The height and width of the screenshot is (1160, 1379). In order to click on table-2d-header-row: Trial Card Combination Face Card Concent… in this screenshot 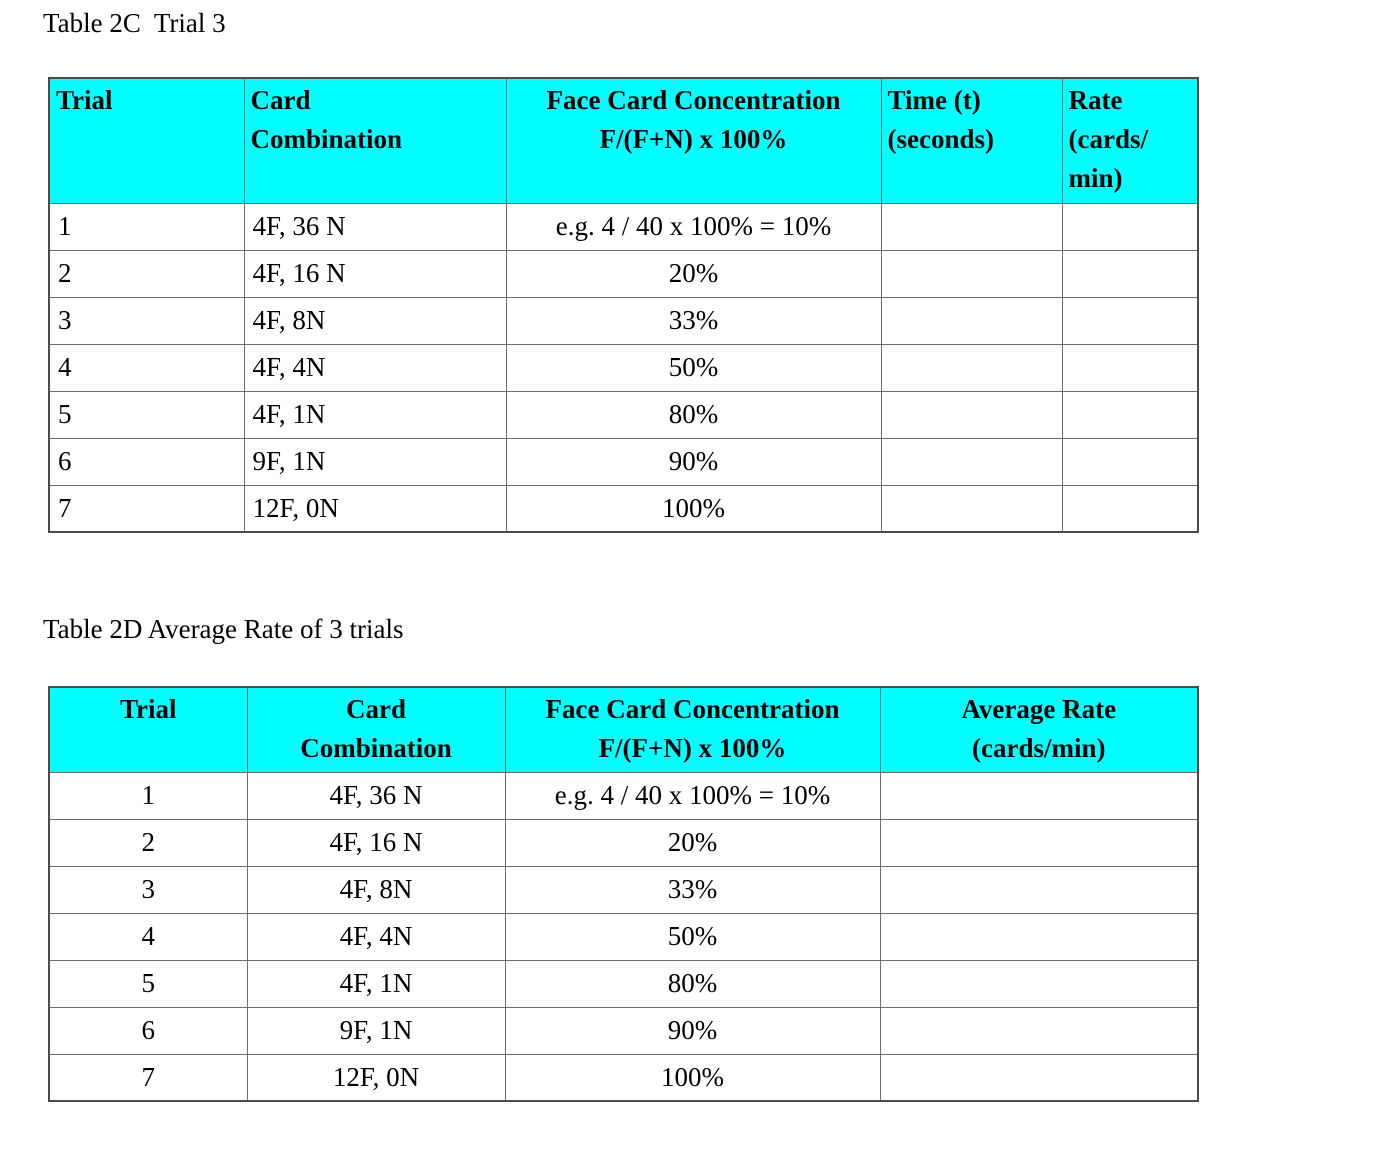, I will do `click(623, 729)`.